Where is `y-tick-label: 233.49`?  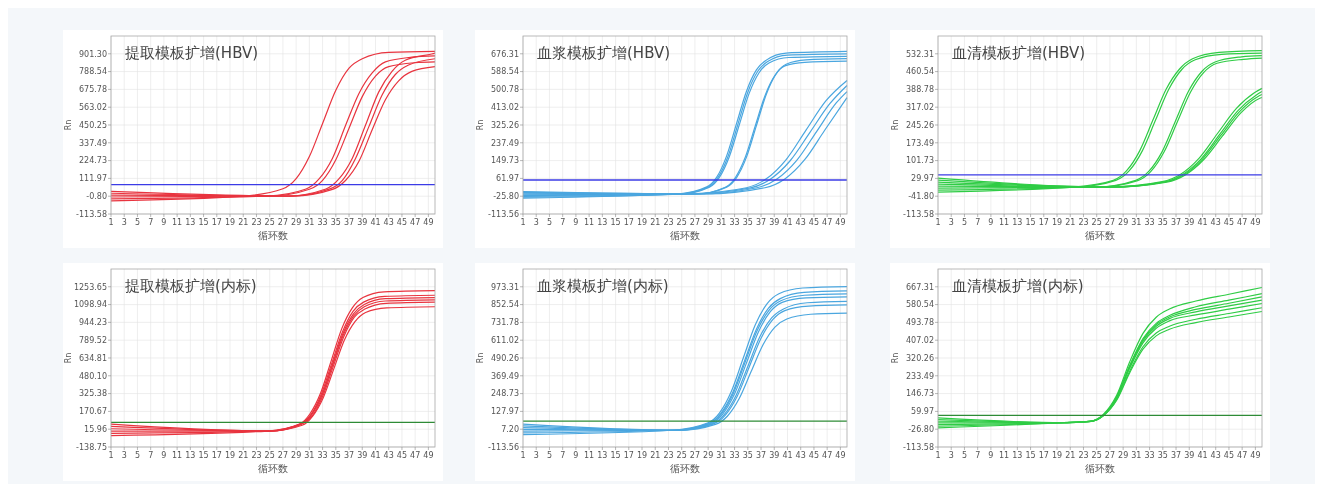
y-tick-label: 233.49 is located at coordinates (920, 376).